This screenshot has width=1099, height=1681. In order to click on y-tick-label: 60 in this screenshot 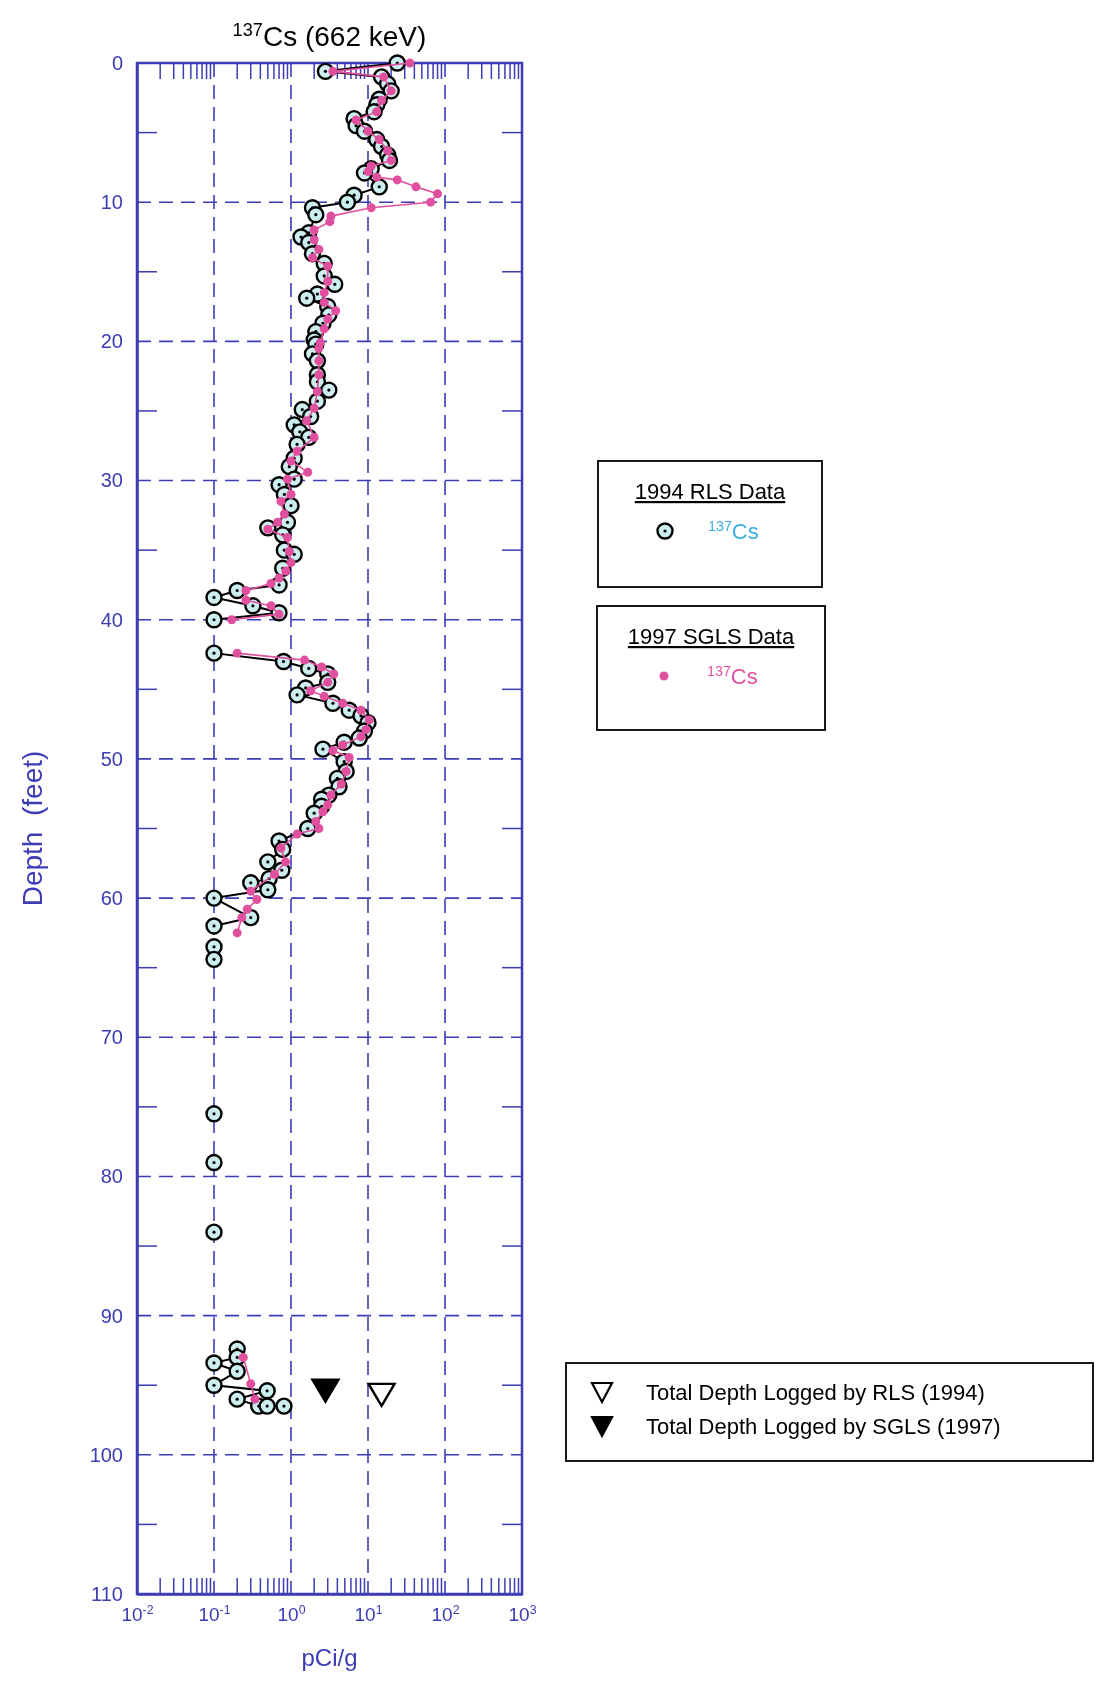, I will do `click(111, 897)`.